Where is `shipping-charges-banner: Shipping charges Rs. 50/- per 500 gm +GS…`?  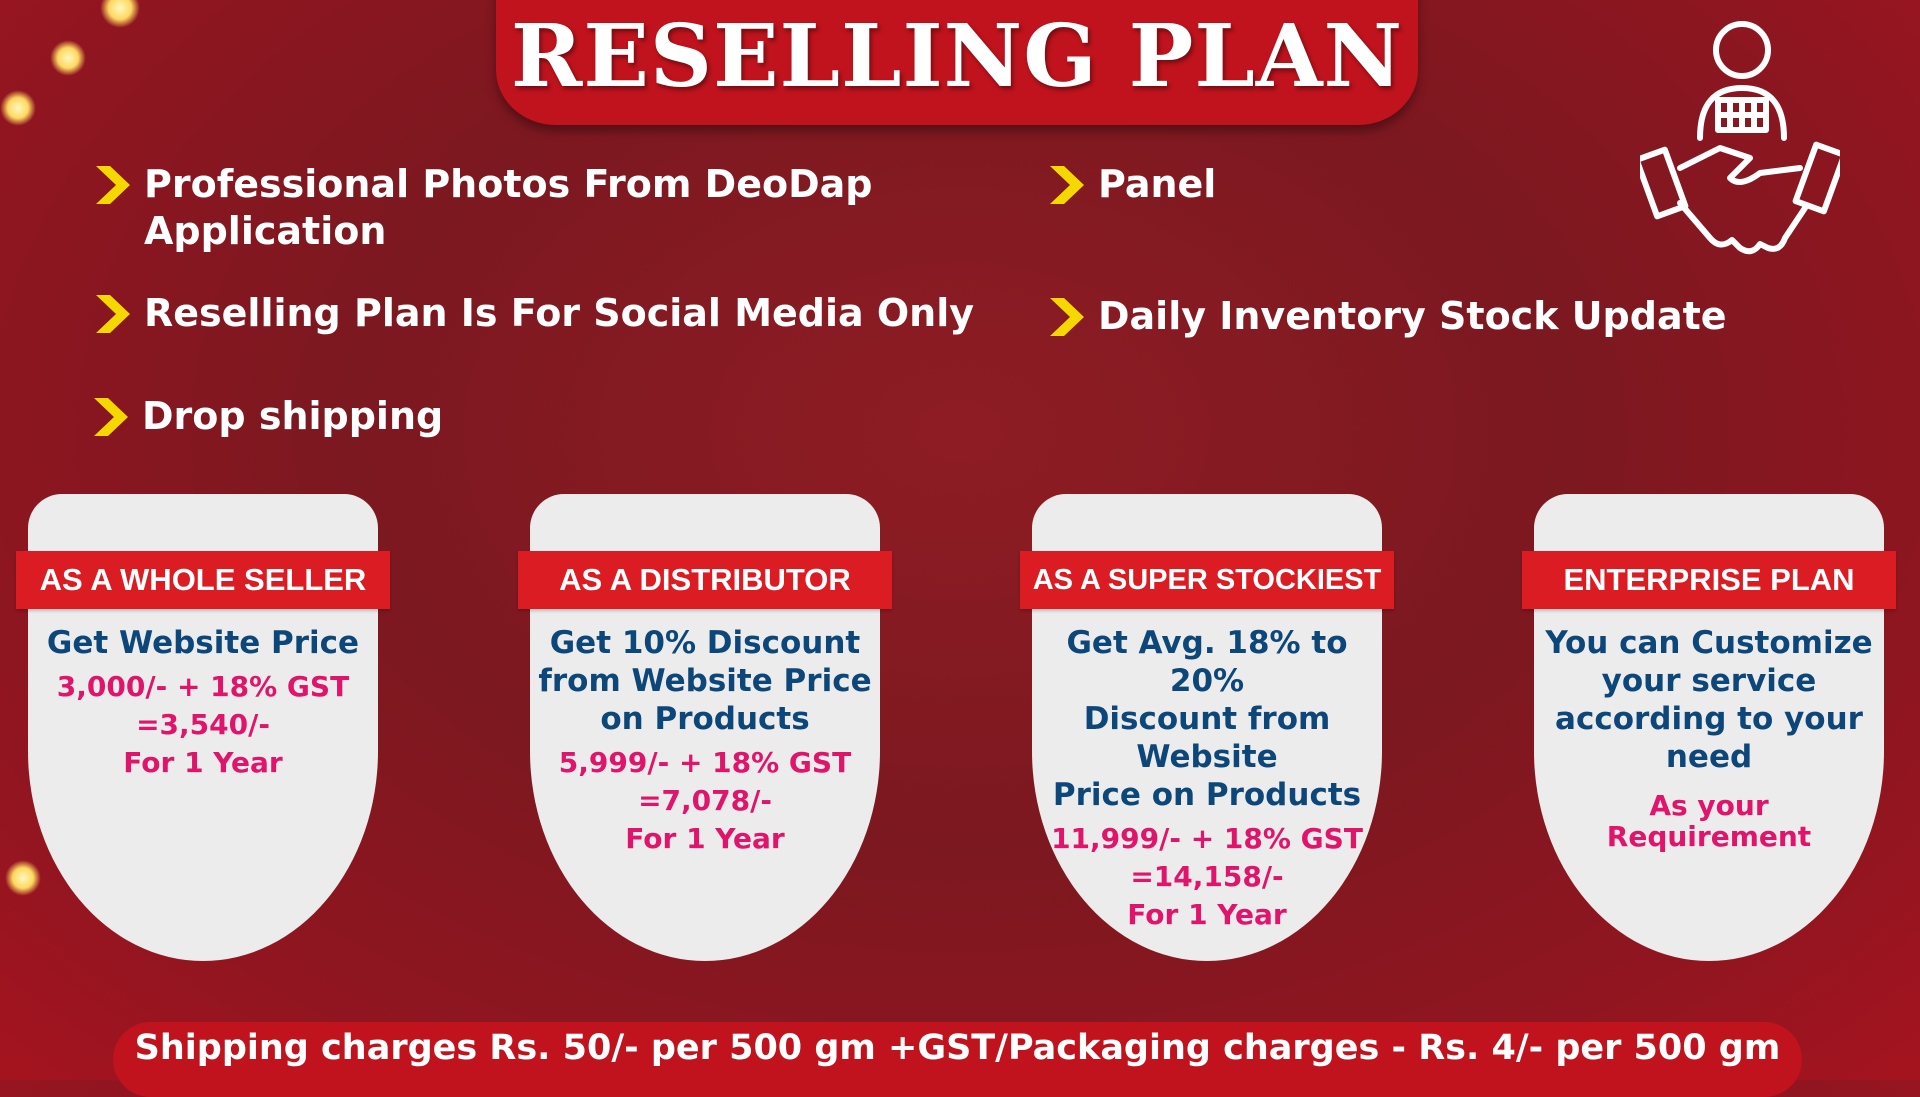
shipping-charges-banner: Shipping charges Rs. 50/- per 500 gm +GS… is located at coordinates (957, 1059).